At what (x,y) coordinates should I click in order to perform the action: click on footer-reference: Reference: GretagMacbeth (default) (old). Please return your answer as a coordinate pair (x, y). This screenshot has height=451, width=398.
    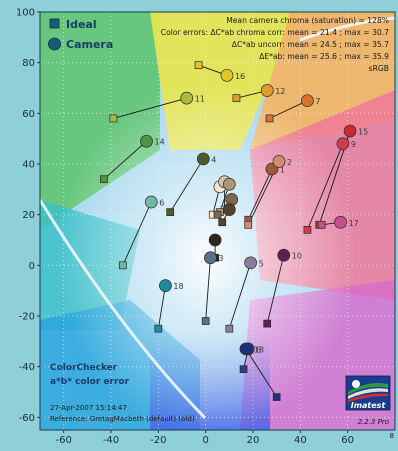
    Looking at the image, I should click on (122, 419).